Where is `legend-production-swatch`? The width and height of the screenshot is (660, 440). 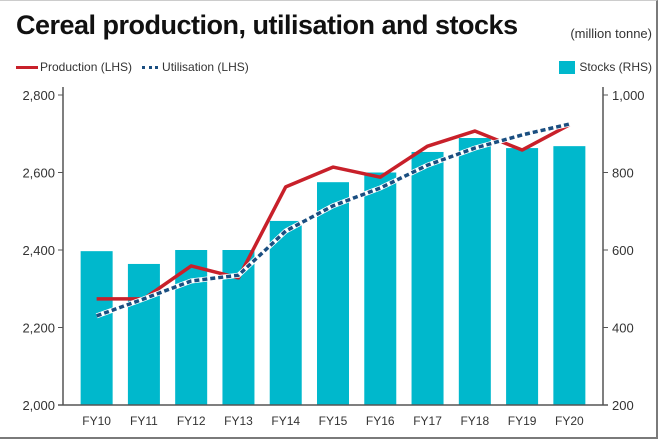
legend-production-swatch is located at coordinates (27, 67).